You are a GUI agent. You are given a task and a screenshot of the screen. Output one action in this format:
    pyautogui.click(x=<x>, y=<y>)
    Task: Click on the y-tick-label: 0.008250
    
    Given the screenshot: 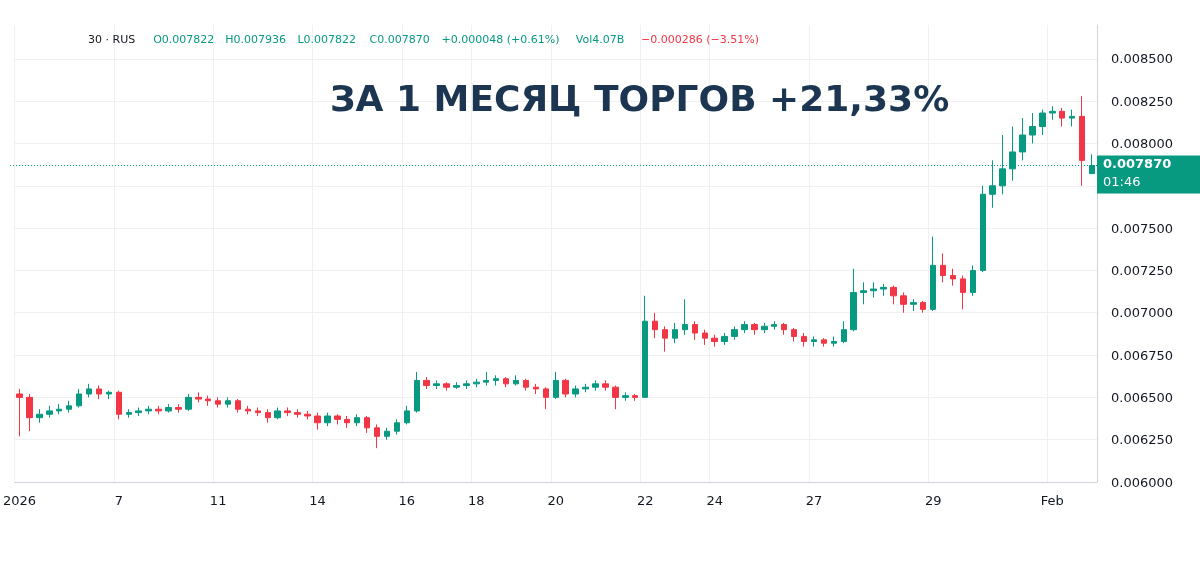 What is the action you would take?
    pyautogui.click(x=1142, y=101)
    